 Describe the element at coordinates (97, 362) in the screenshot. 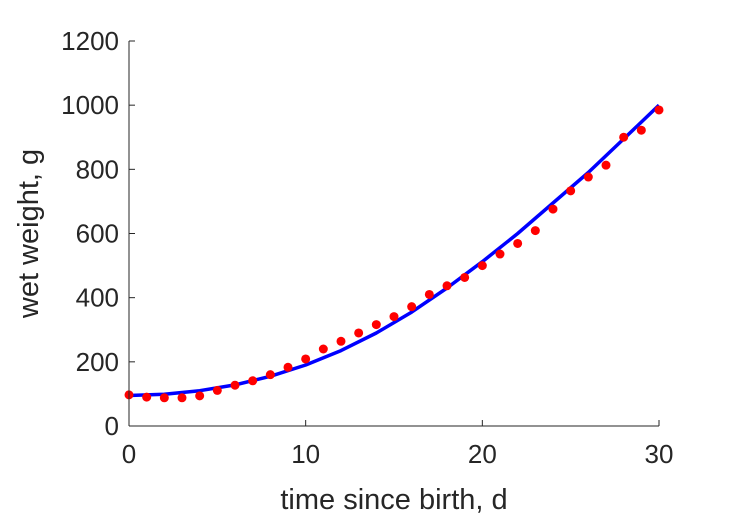

I see `y-tick-label: 200` at that location.